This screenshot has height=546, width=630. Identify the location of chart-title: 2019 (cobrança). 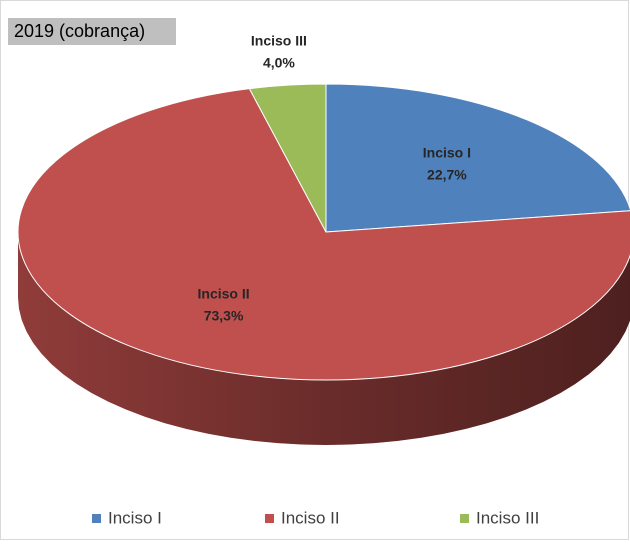
(79, 31).